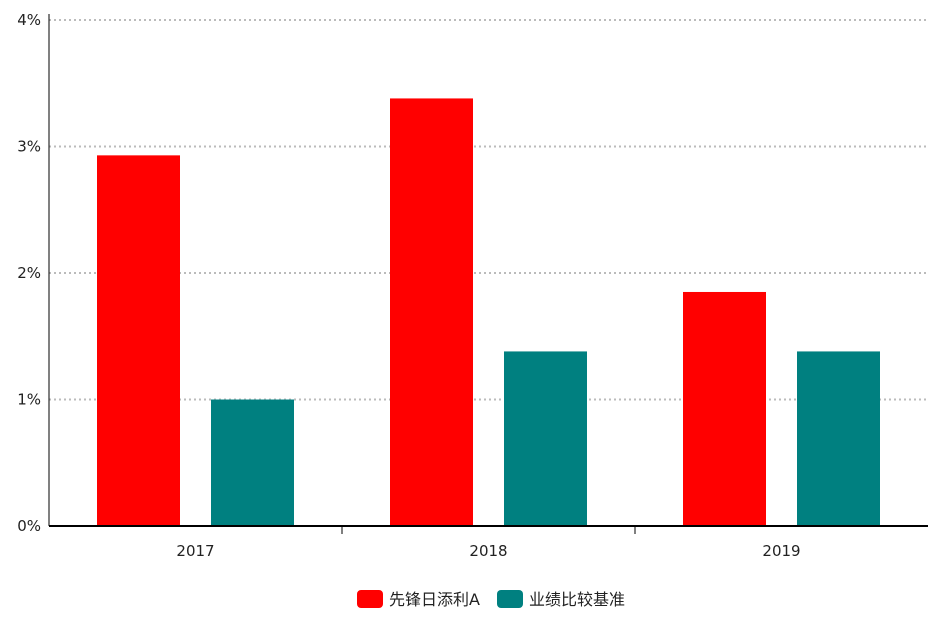 This screenshot has height=619, width=928. Describe the element at coordinates (29, 273) in the screenshot. I see `y-tick-label: 2%` at that location.